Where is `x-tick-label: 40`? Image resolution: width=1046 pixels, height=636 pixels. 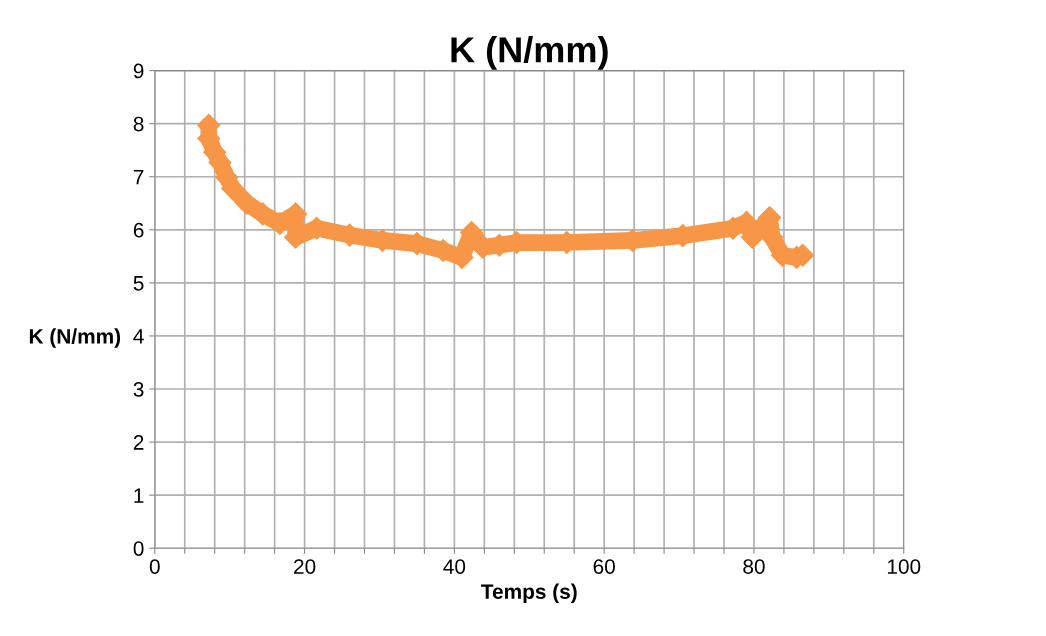 x-tick-label: 40 is located at coordinates (454, 566).